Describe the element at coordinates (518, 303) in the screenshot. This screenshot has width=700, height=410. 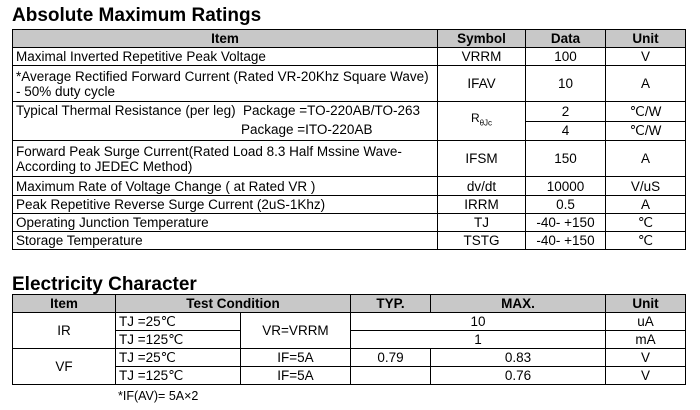
I see `header-max: MAX.` at that location.